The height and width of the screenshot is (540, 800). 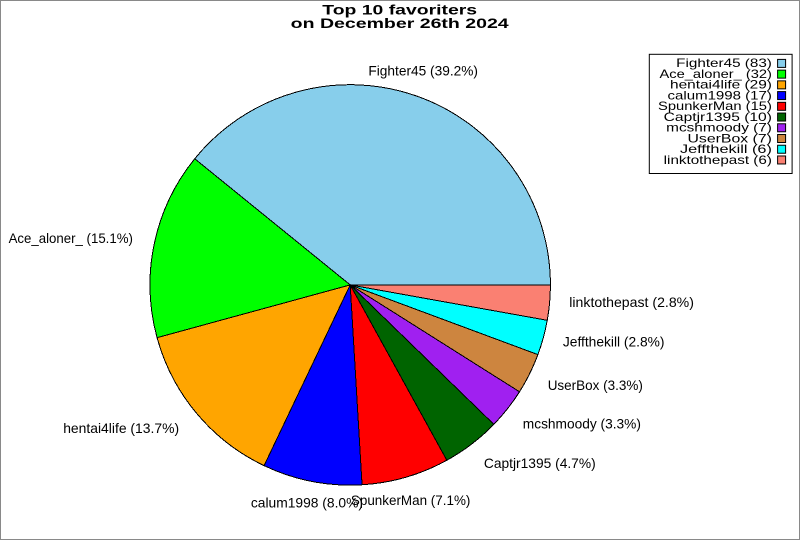 What do you see at coordinates (724, 63) in the screenshot?
I see `svg-text: Fighter45 (83)` at bounding box center [724, 63].